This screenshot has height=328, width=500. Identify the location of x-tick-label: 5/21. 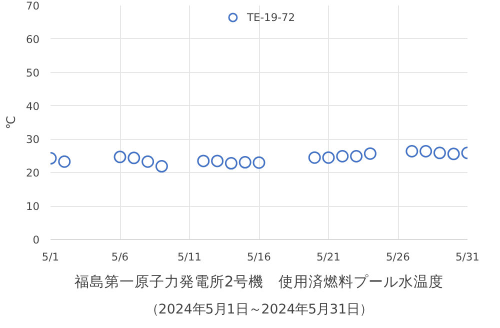
(328, 257).